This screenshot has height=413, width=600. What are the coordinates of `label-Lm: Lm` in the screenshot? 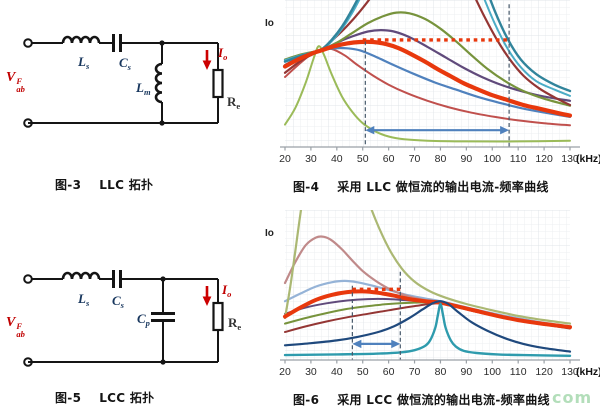 It's located at (143, 88).